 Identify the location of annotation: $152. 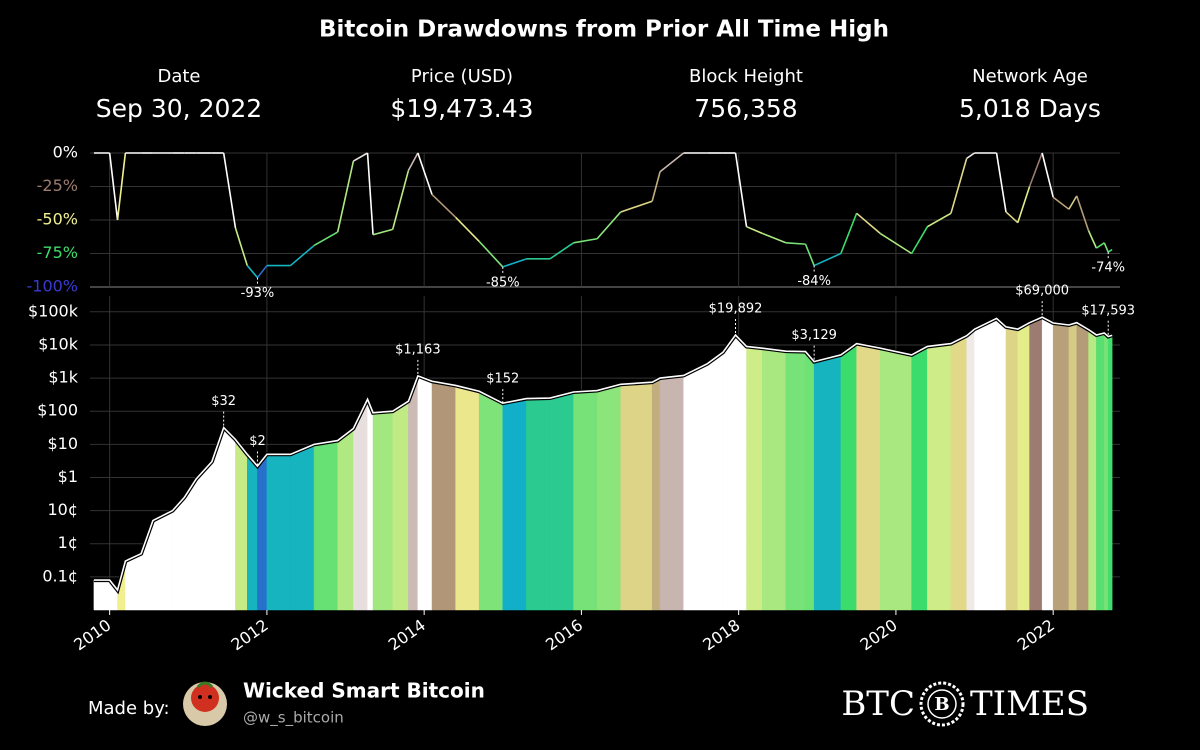
(502, 379).